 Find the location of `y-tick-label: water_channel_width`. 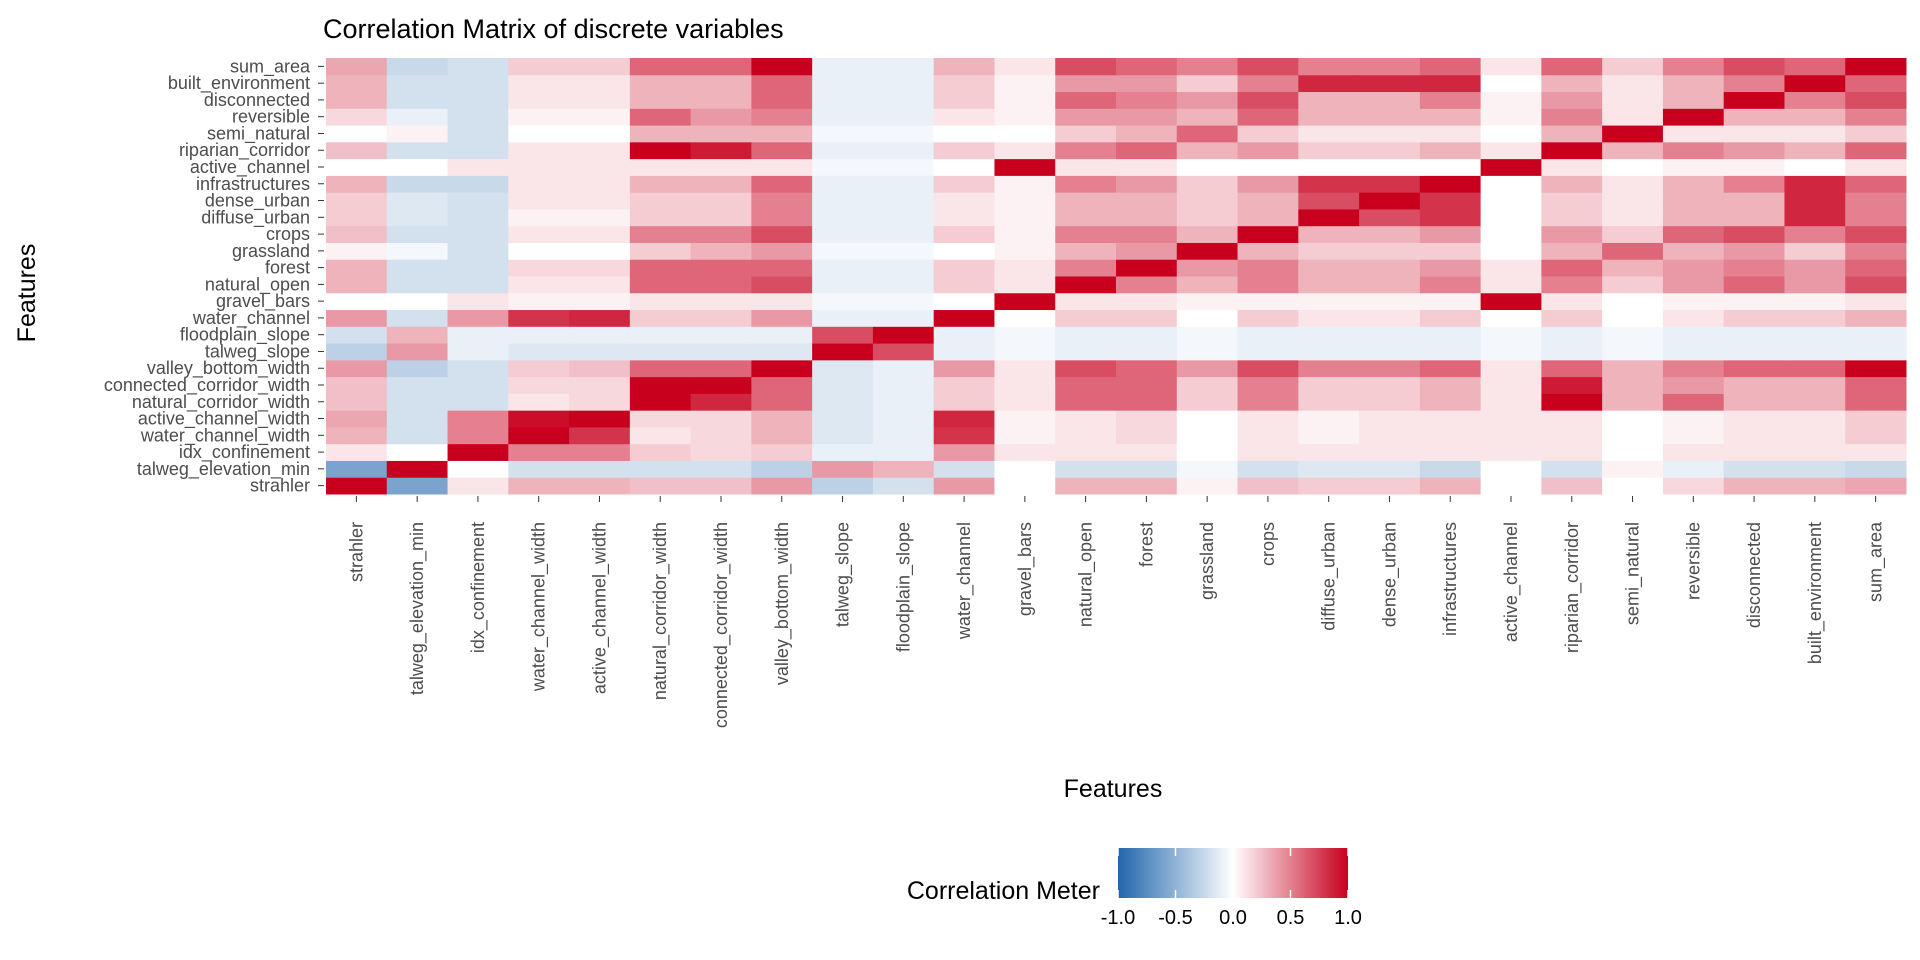

y-tick-label: water_channel_width is located at coordinates (225, 435).